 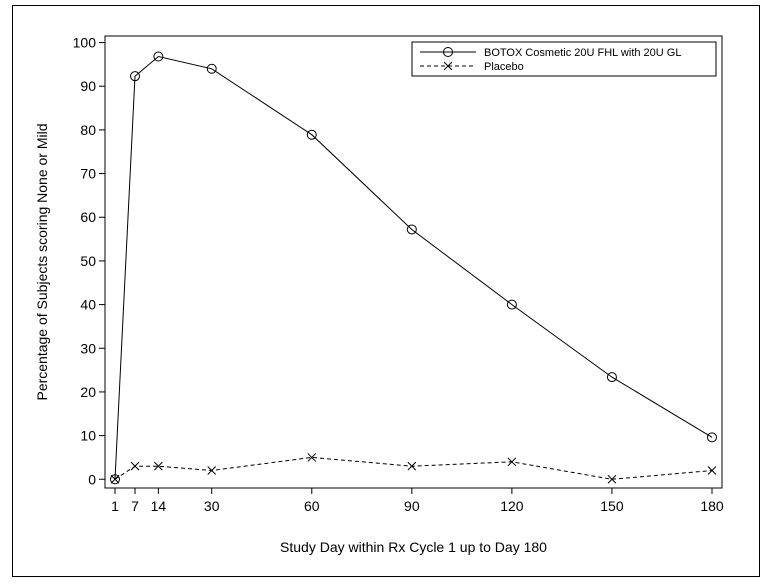 I want to click on y-tick-label: 90, so click(x=88, y=86).